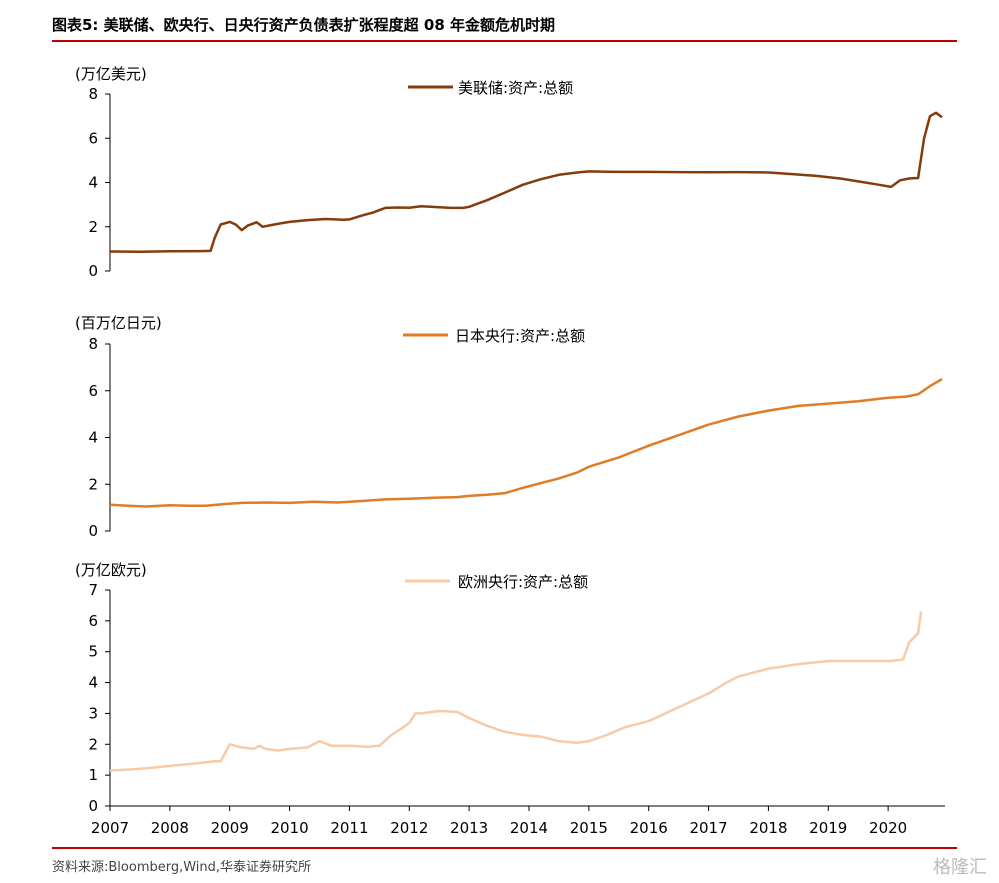 The height and width of the screenshot is (883, 999). What do you see at coordinates (182, 867) in the screenshot?
I see `source-note: 资料来源:Bloomberg,Wind,华泰证券研究所` at bounding box center [182, 867].